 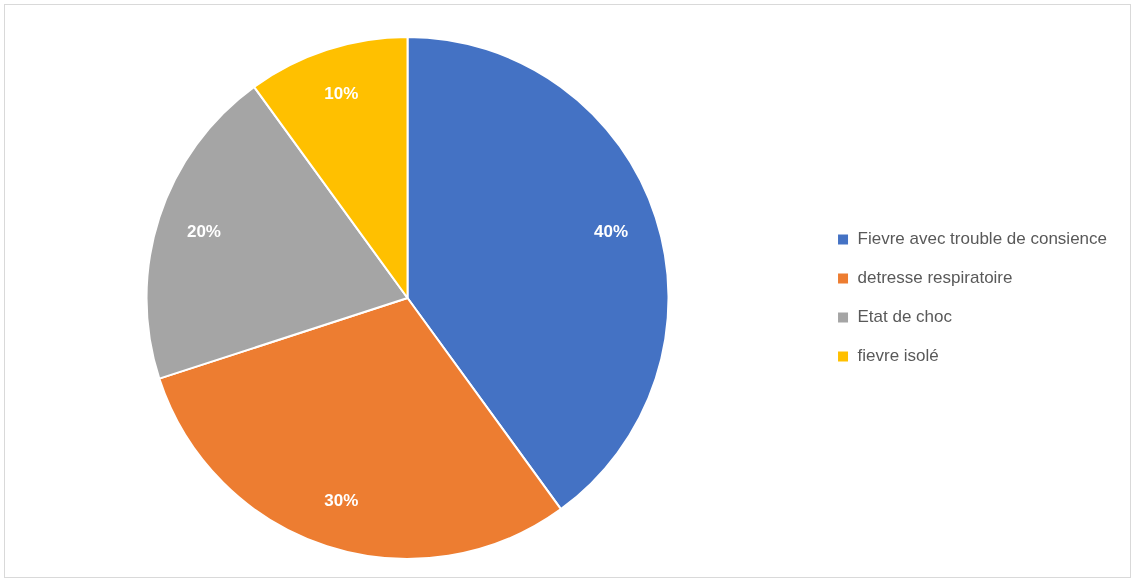 I want to click on legend-label: detresse respiratoire, so click(x=935, y=278).